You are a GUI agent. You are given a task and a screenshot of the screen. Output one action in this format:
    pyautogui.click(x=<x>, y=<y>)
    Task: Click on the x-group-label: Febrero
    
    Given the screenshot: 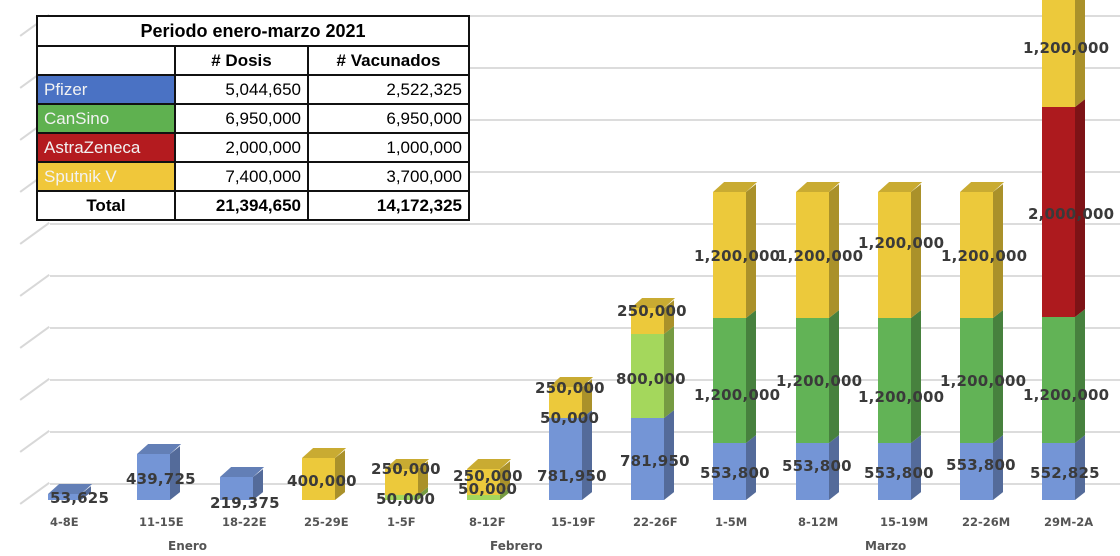 What is the action you would take?
    pyautogui.click(x=516, y=546)
    